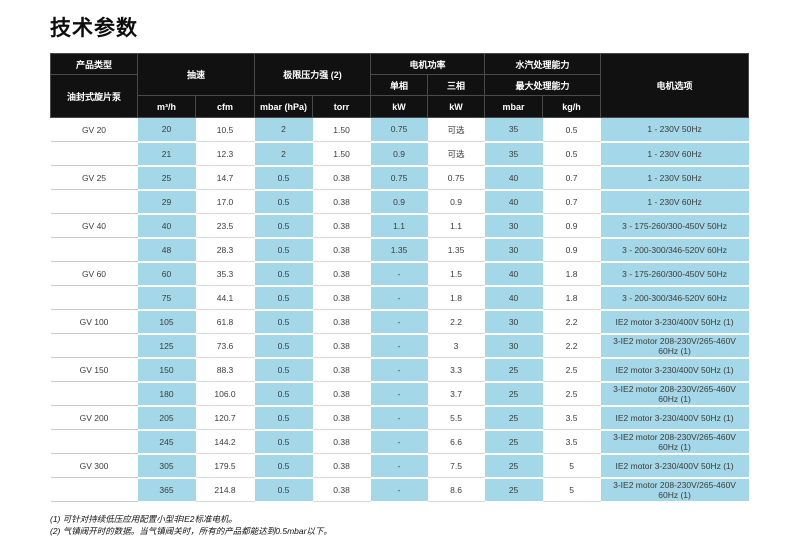  What do you see at coordinates (674, 370) in the screenshot?
I see `cell-motor-options: IE2 motor 3-230/400V 50Hz (1)` at bounding box center [674, 370].